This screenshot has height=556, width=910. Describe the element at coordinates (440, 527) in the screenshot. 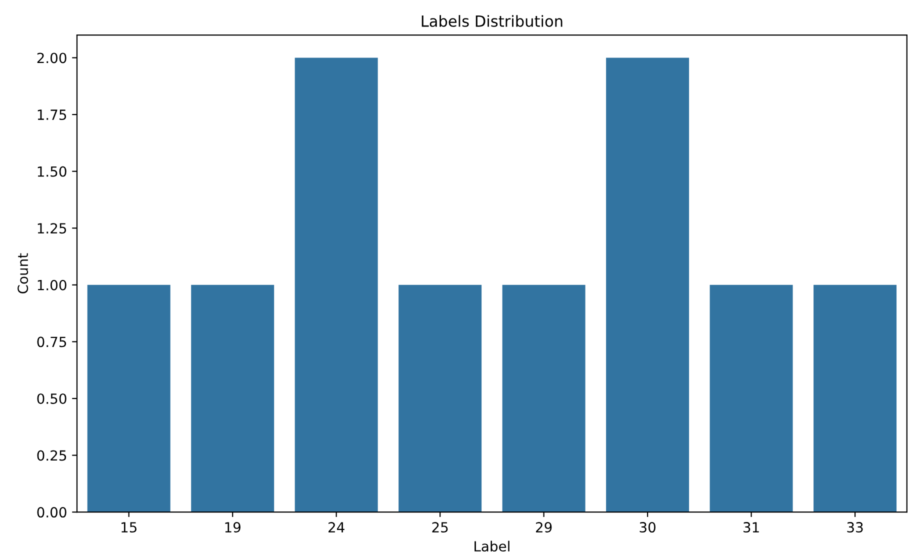

I see `x-tick-label: 25` at that location.